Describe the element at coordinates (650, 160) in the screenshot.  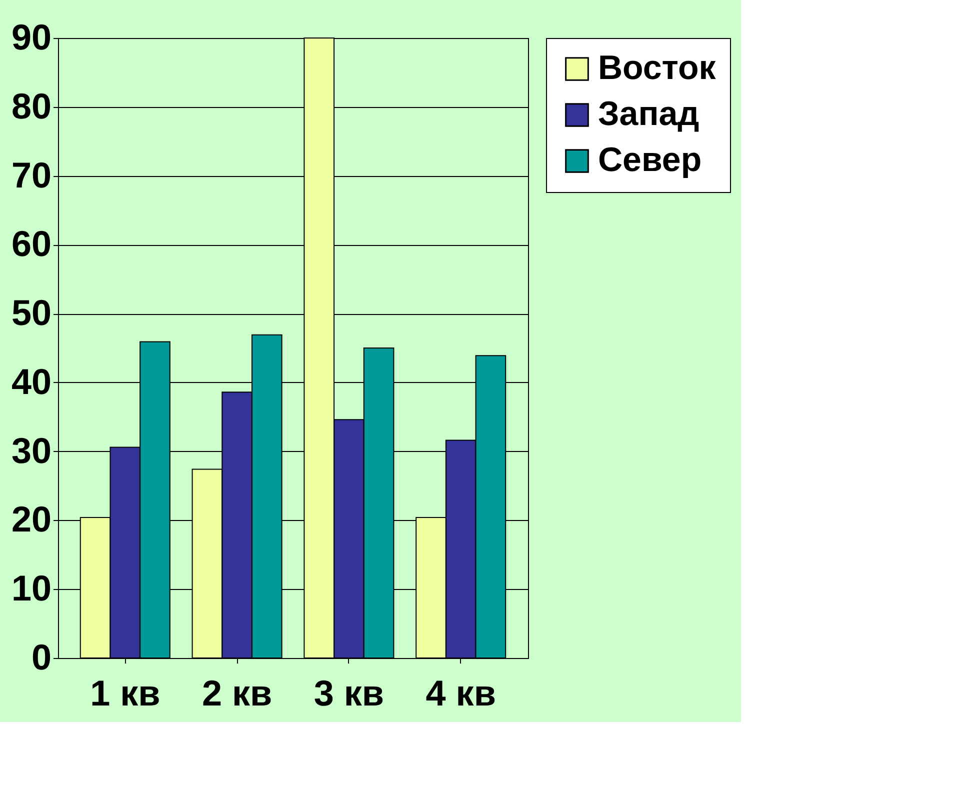
I see `legend-label: Север` at that location.